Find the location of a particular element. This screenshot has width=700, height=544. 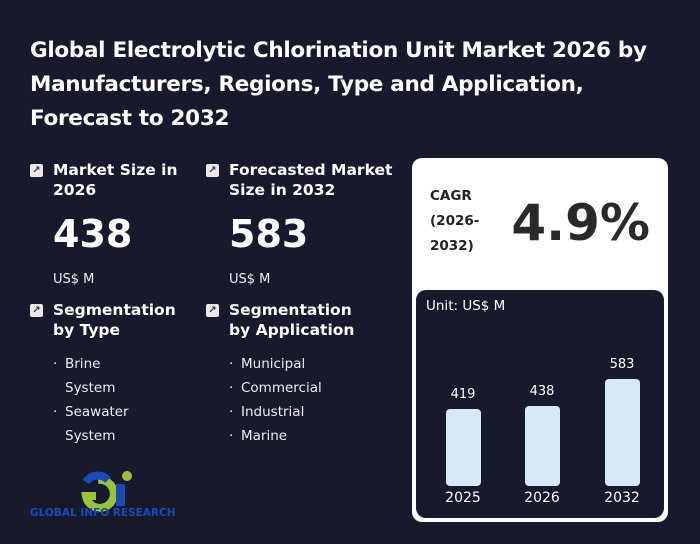

list-item: Seawater System is located at coordinates (103, 424).